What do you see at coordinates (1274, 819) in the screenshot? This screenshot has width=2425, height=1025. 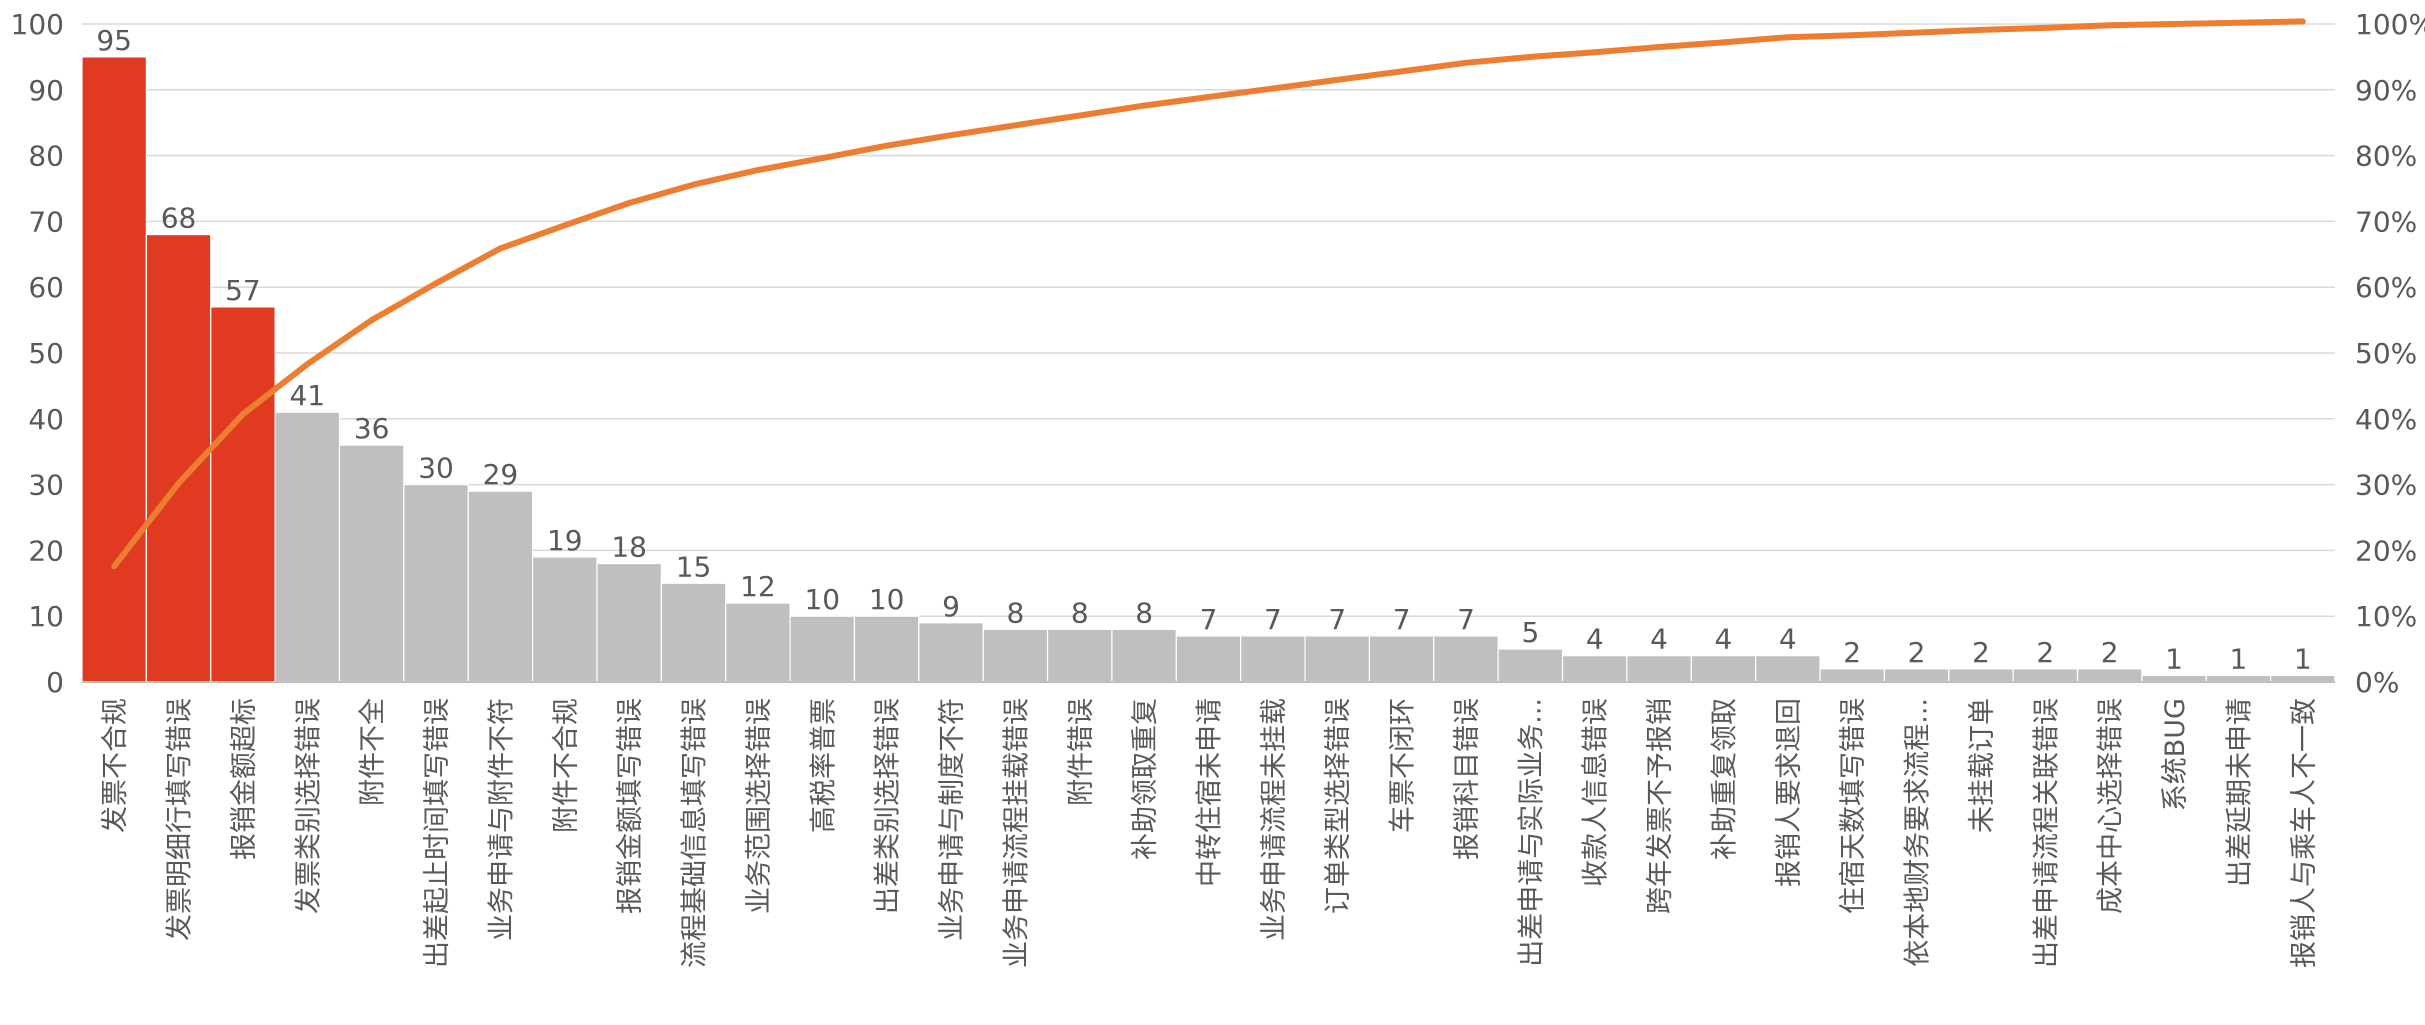 I see `category-label: 业务申请流程未挂载` at bounding box center [1274, 819].